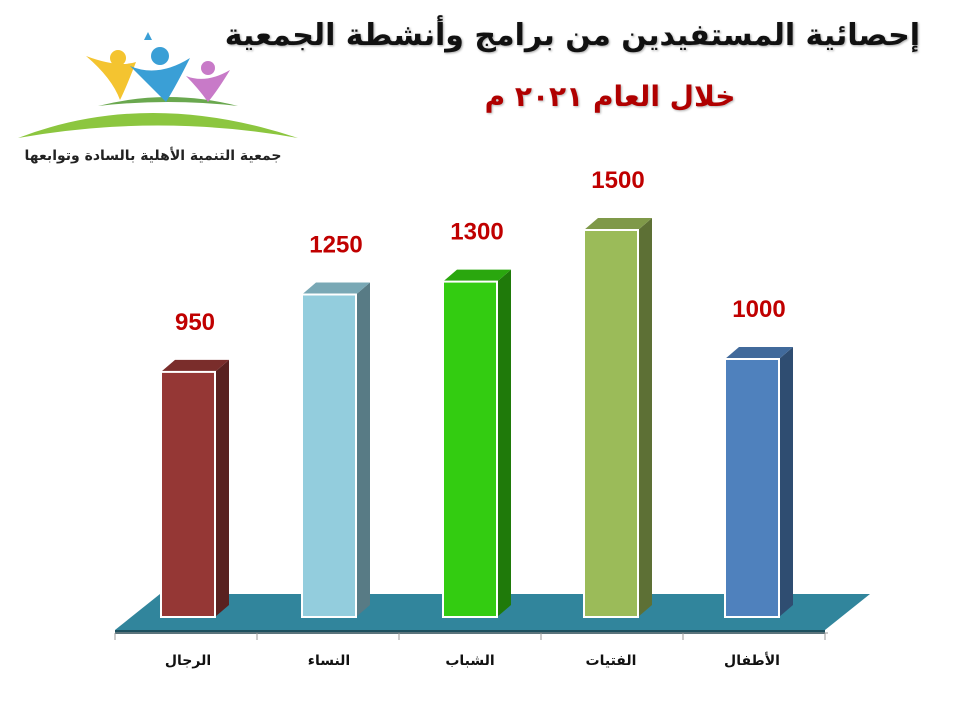  What do you see at coordinates (160, 80) in the screenshot?
I see `logo-figure-blue` at bounding box center [160, 80].